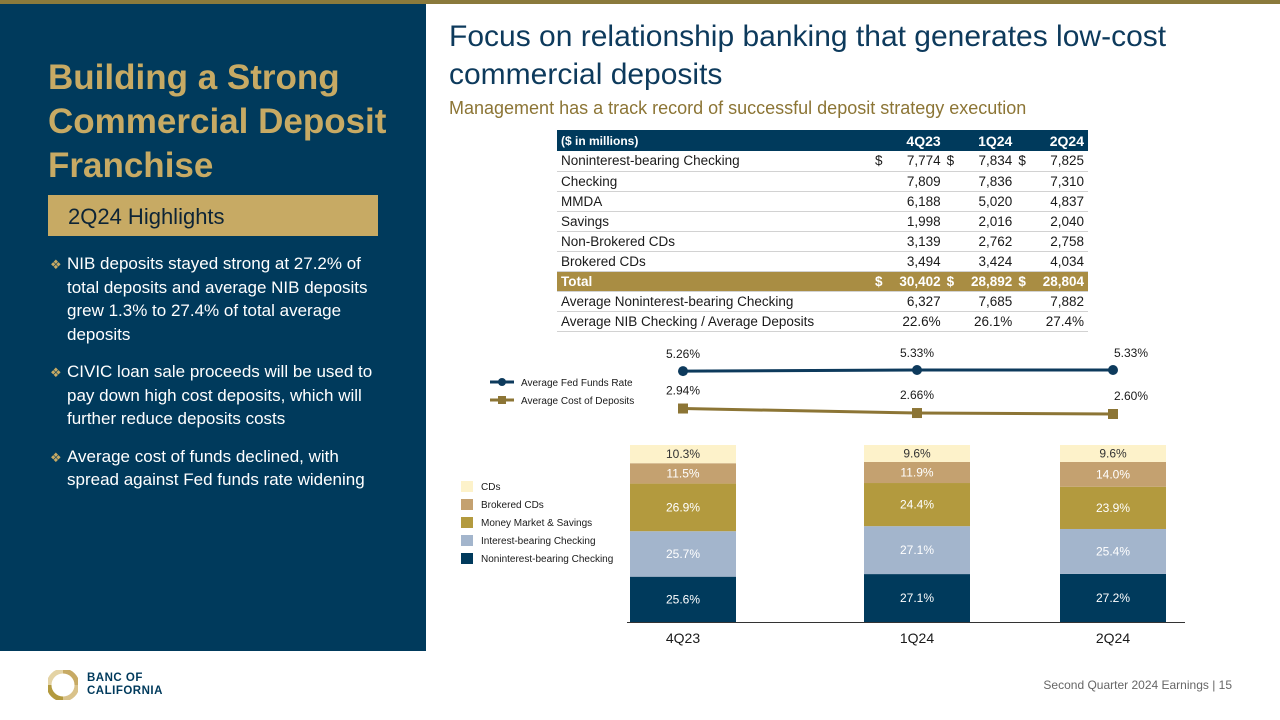 This screenshot has height=720, width=1280. What do you see at coordinates (917, 241) in the screenshot?
I see `cell-value: 3,139` at bounding box center [917, 241].